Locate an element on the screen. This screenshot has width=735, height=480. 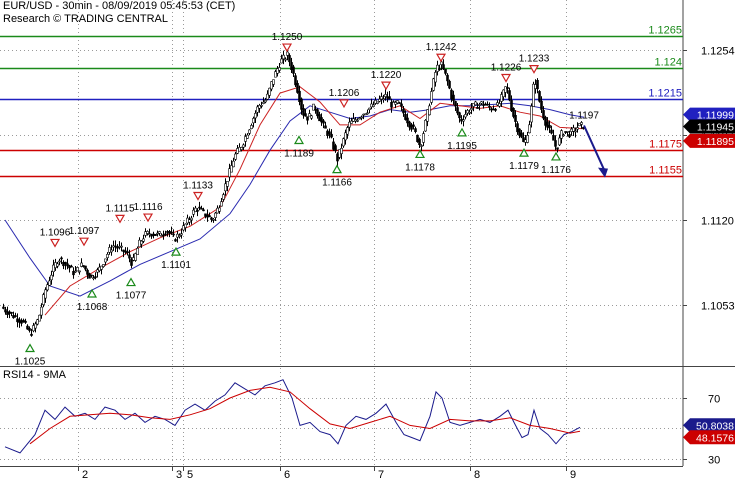
time-tick-label: 9 is located at coordinates (573, 474).